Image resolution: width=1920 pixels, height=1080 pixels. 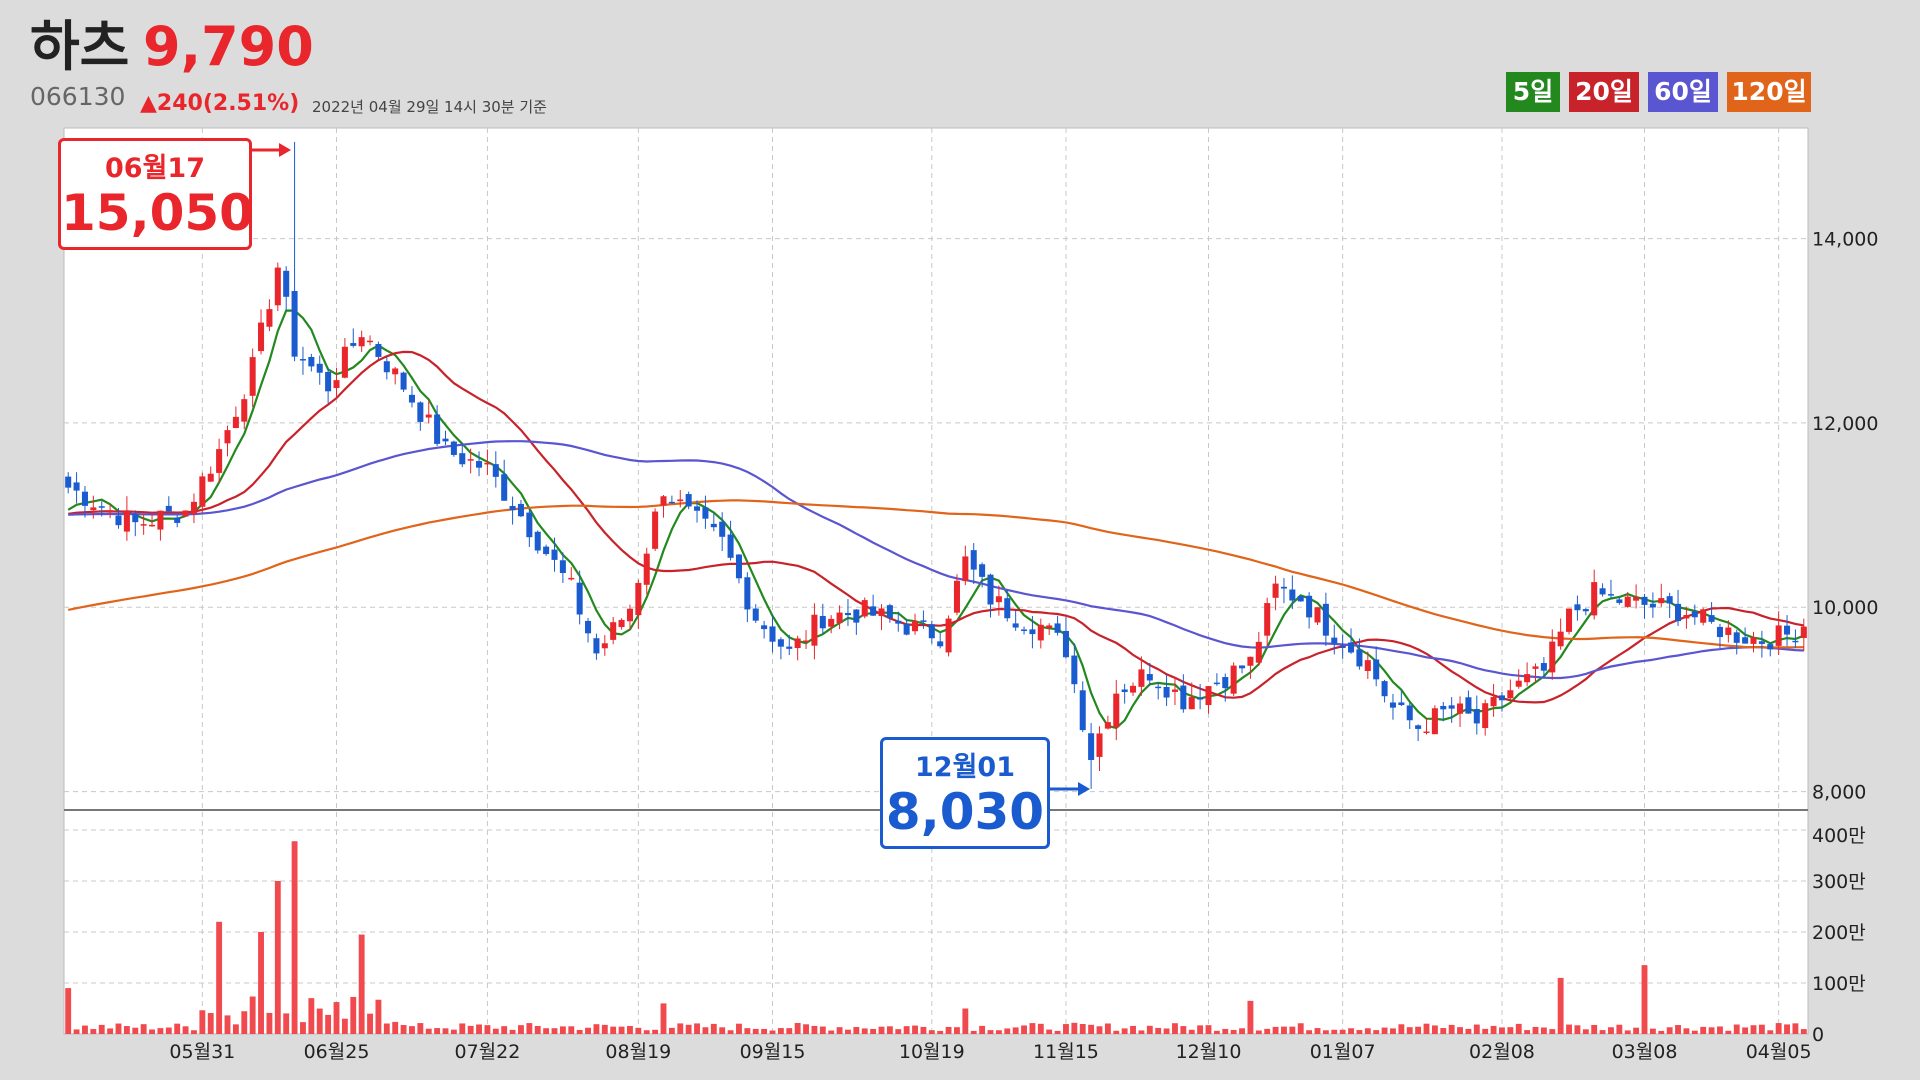 What do you see at coordinates (157, 213) in the screenshot?
I see `high-value: 15,050` at bounding box center [157, 213].